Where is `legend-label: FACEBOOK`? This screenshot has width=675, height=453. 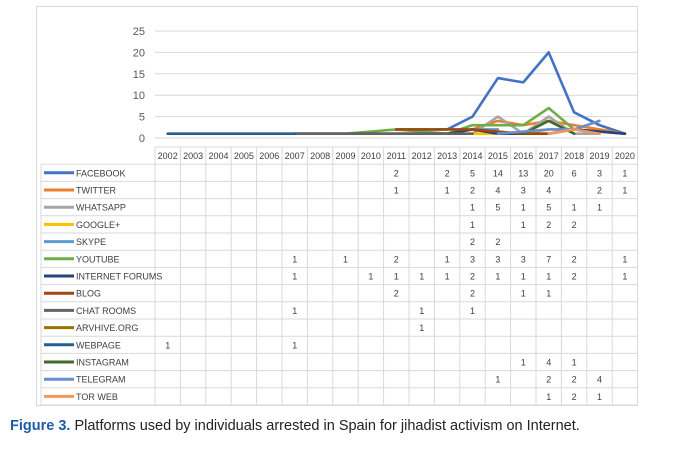
legend-label: FACEBOOK is located at coordinates (101, 173).